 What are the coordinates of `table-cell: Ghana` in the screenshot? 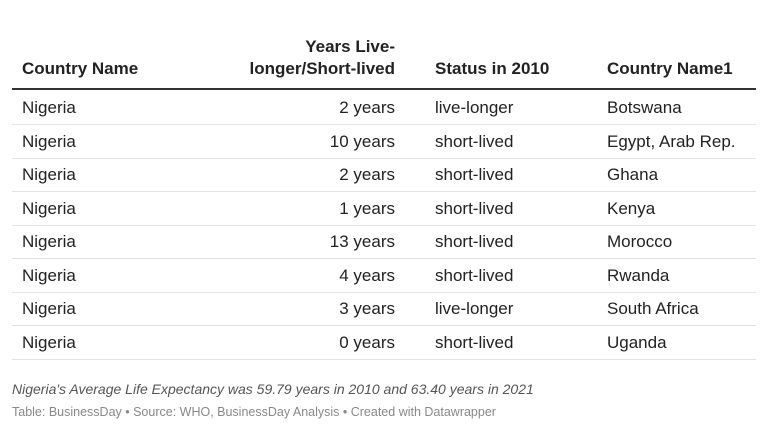 It's located at (633, 174).